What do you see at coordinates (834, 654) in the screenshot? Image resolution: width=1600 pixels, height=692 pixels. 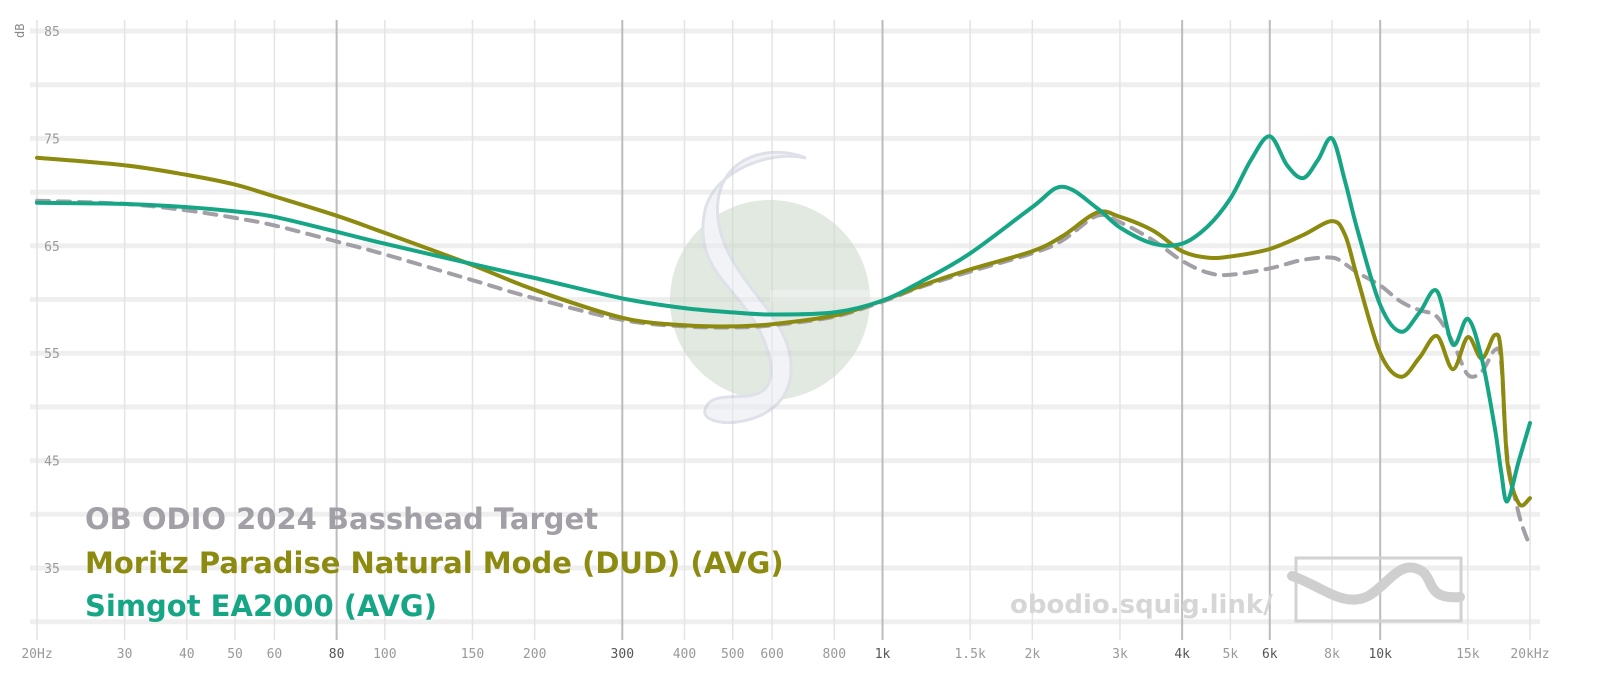 I see `x-tick-label: 800` at bounding box center [834, 654].